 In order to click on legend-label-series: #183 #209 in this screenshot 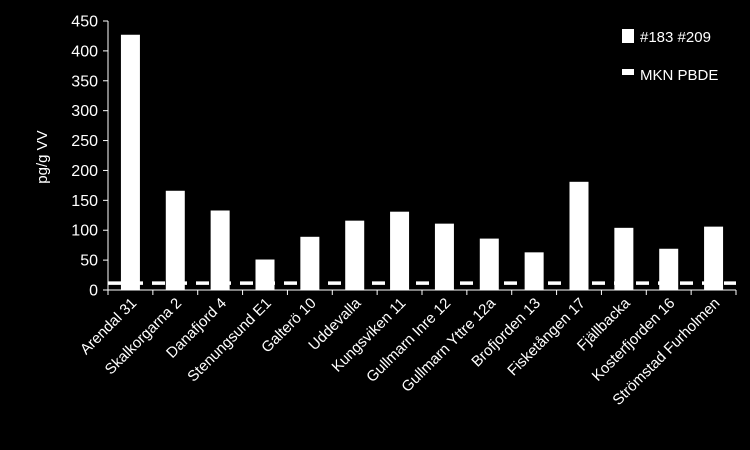, I will do `click(675, 37)`.